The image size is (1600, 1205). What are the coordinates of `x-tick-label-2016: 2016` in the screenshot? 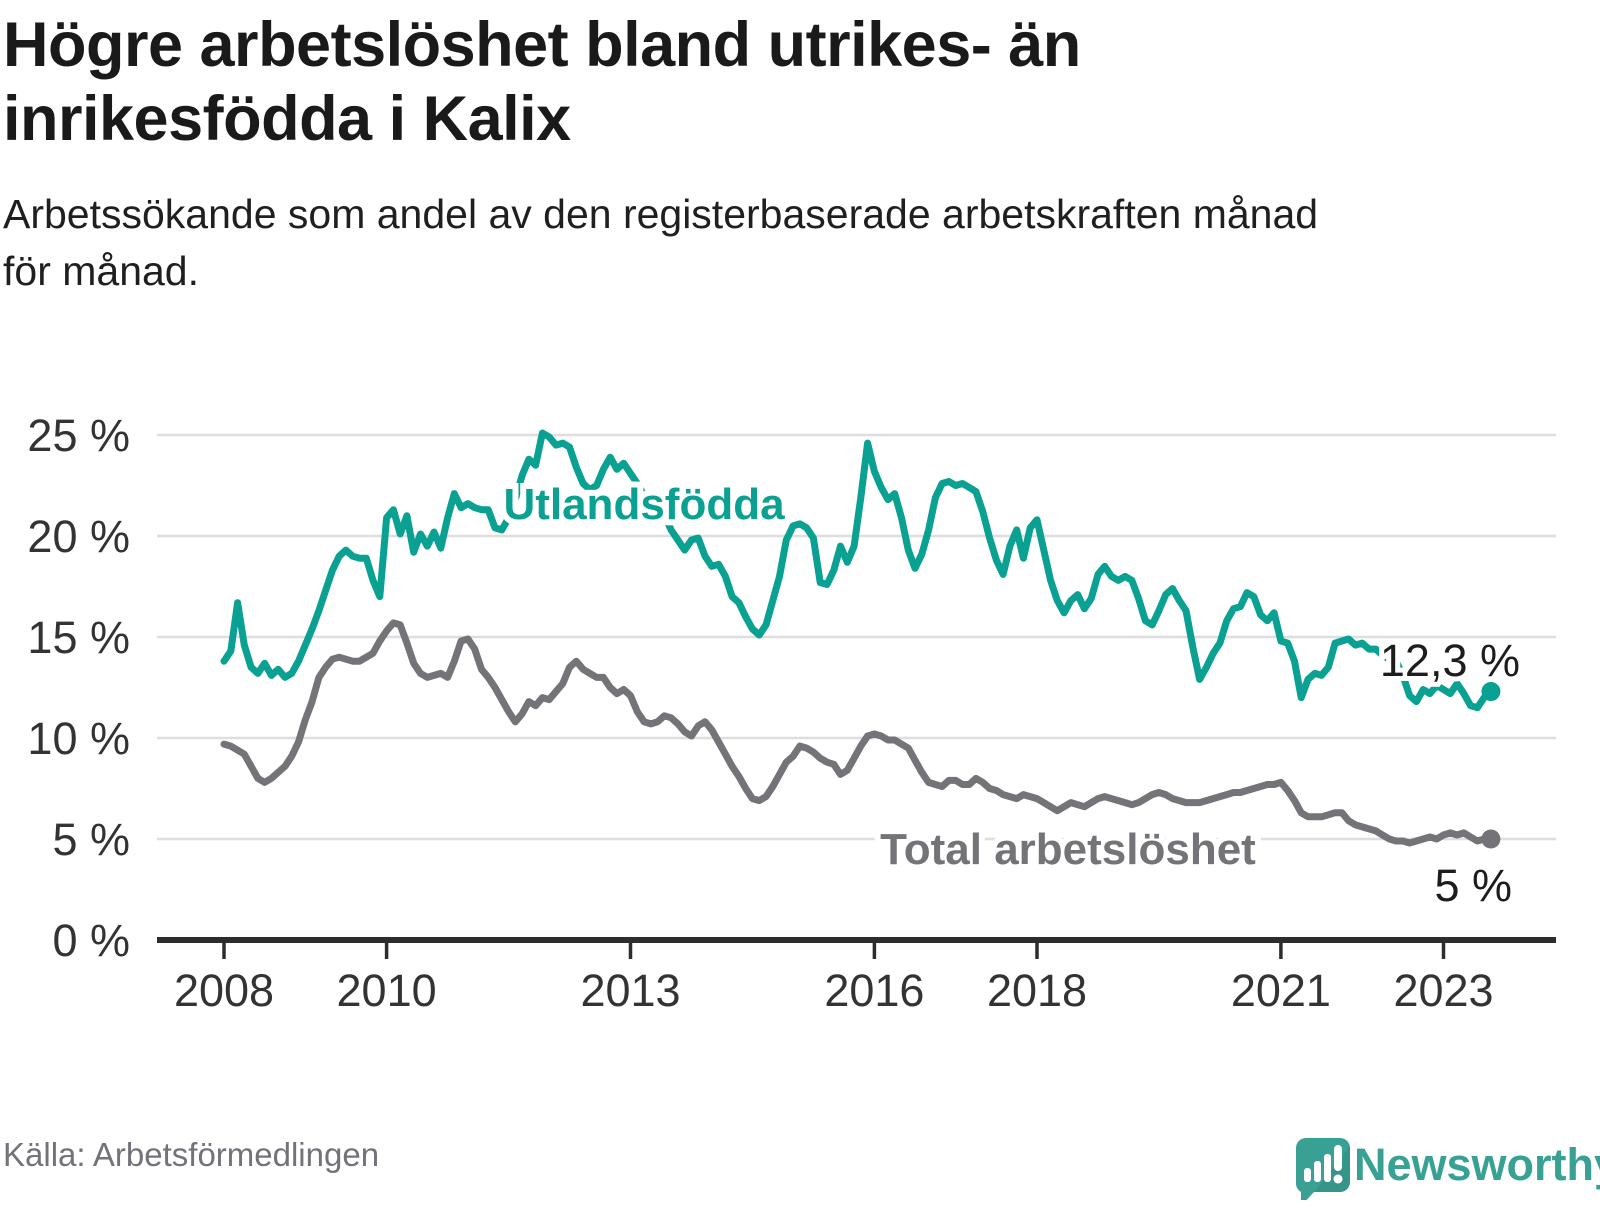 It's located at (874, 990).